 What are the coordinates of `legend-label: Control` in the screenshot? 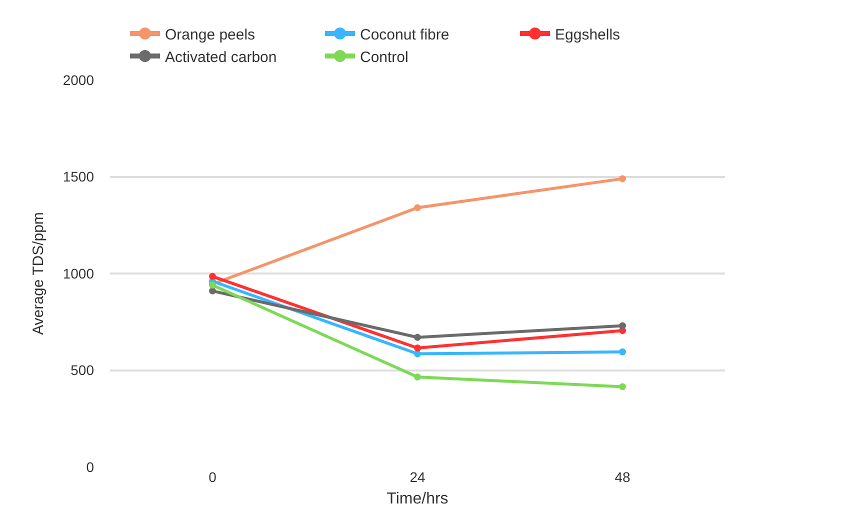 It's located at (384, 57).